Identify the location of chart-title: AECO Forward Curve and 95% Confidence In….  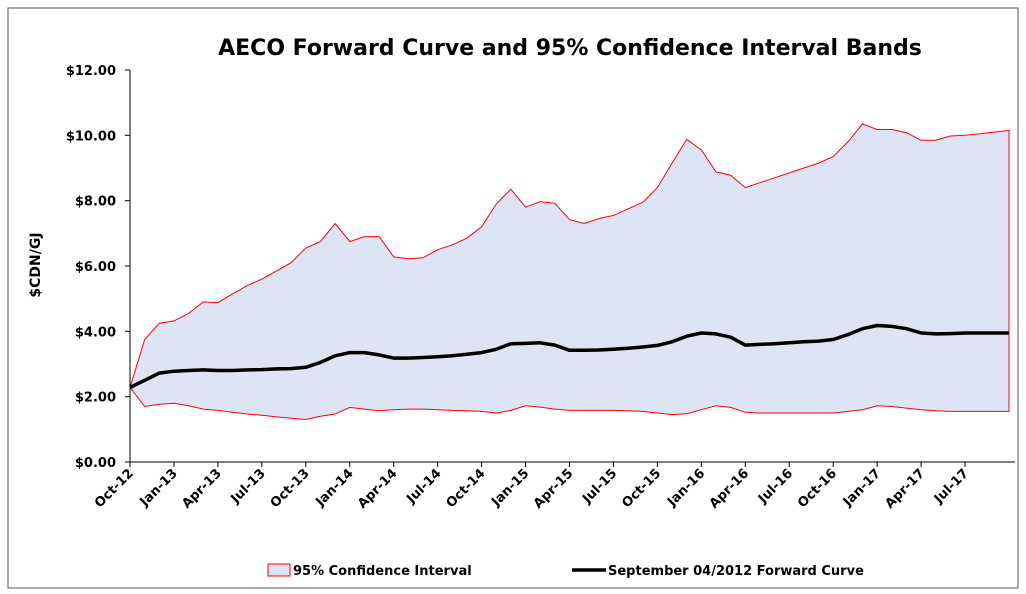
(570, 48).